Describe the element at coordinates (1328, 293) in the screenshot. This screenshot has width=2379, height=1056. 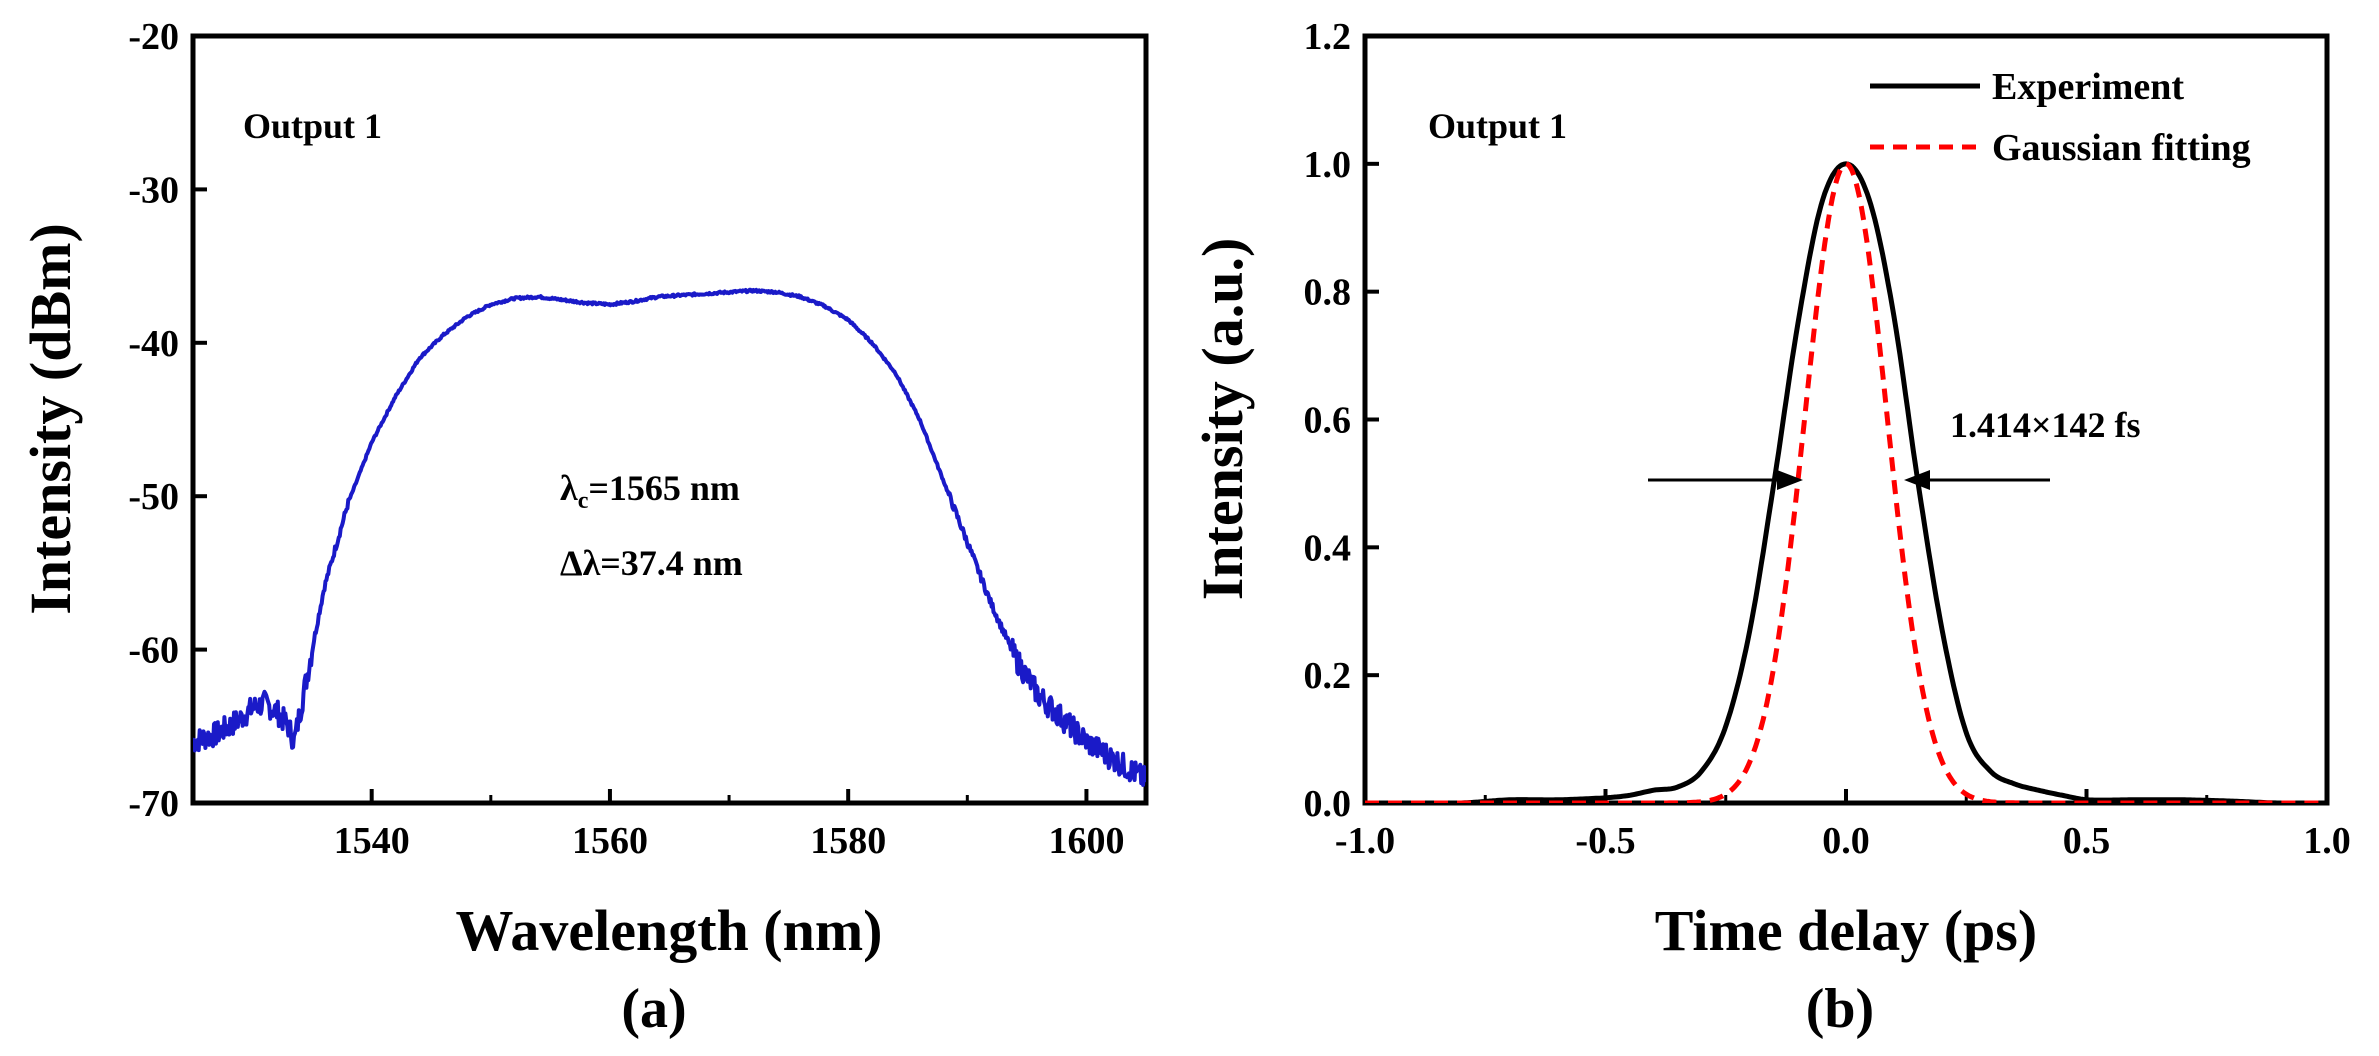
I see `chart-b-y-tick-label: 0.8` at that location.